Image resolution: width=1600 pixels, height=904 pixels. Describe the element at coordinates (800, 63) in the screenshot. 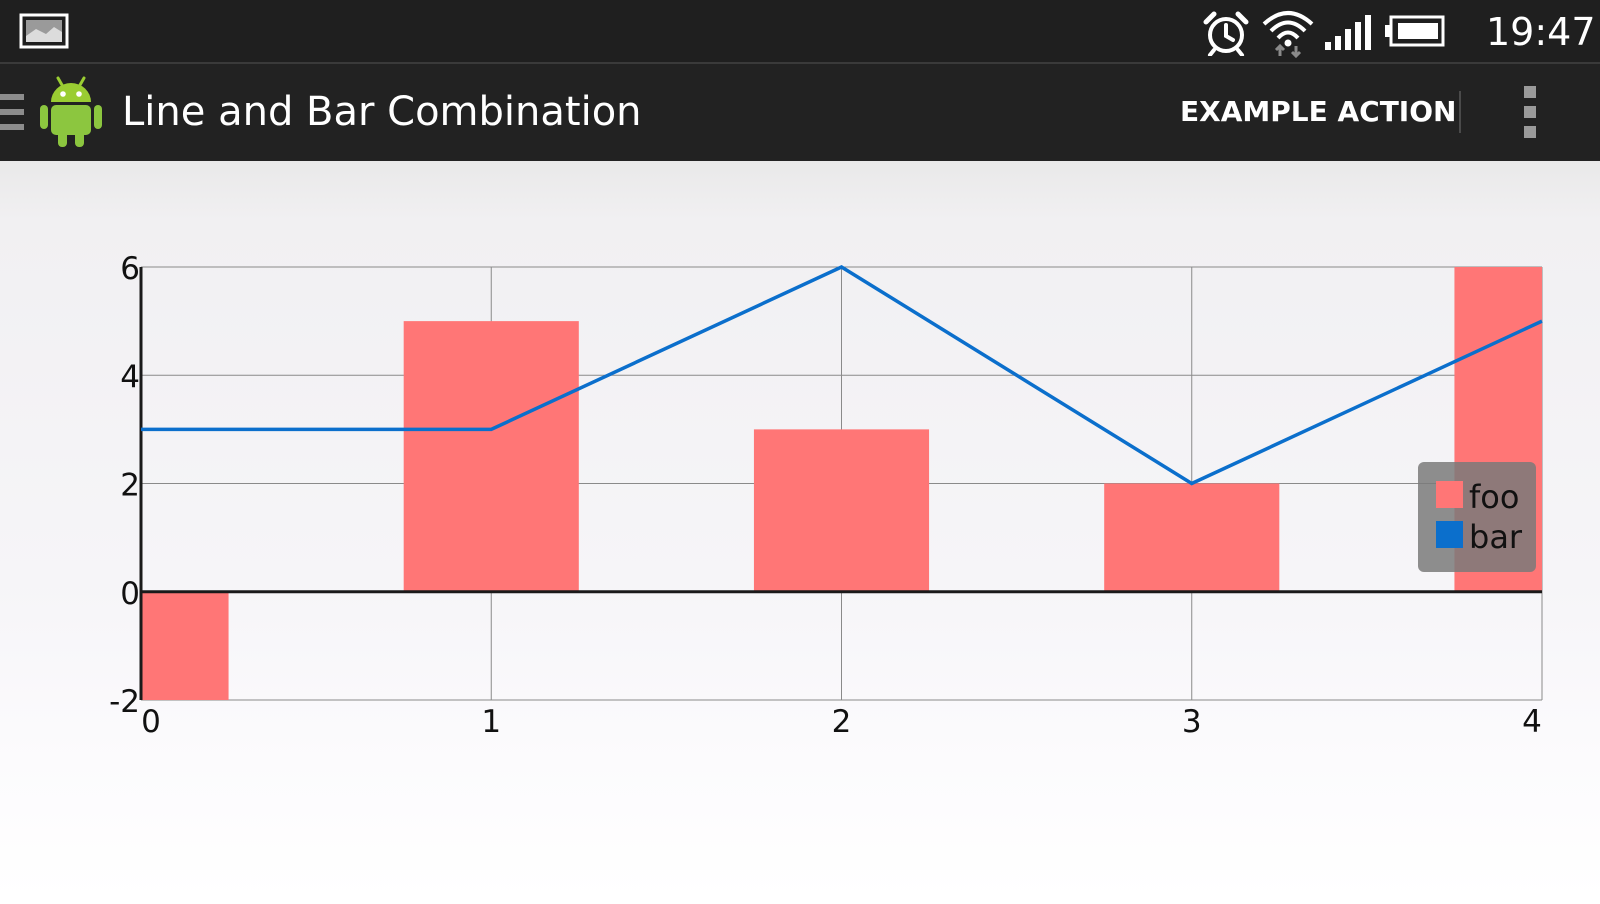

I see `status-bar-divider` at that location.